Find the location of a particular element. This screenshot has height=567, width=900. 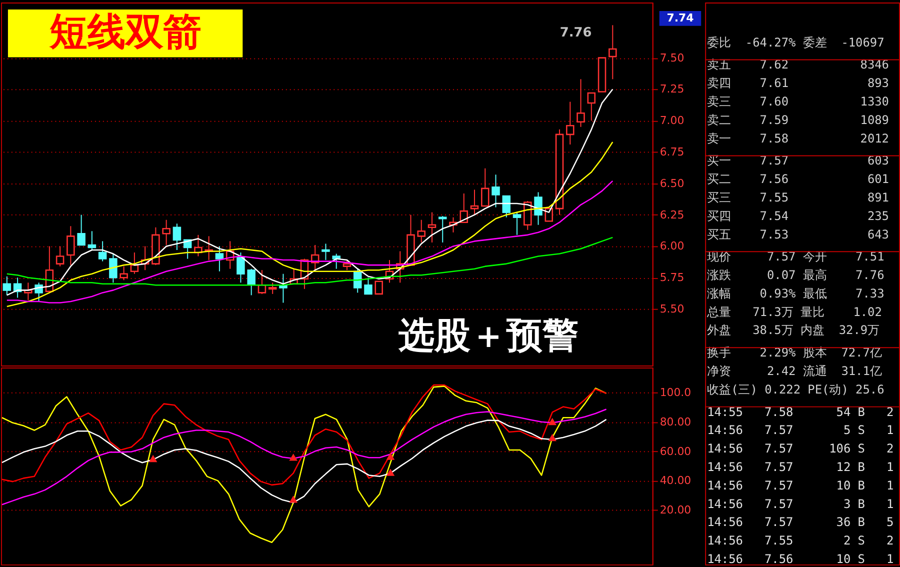

text: 14:56 7.57 3 B 1 is located at coordinates (800, 503).